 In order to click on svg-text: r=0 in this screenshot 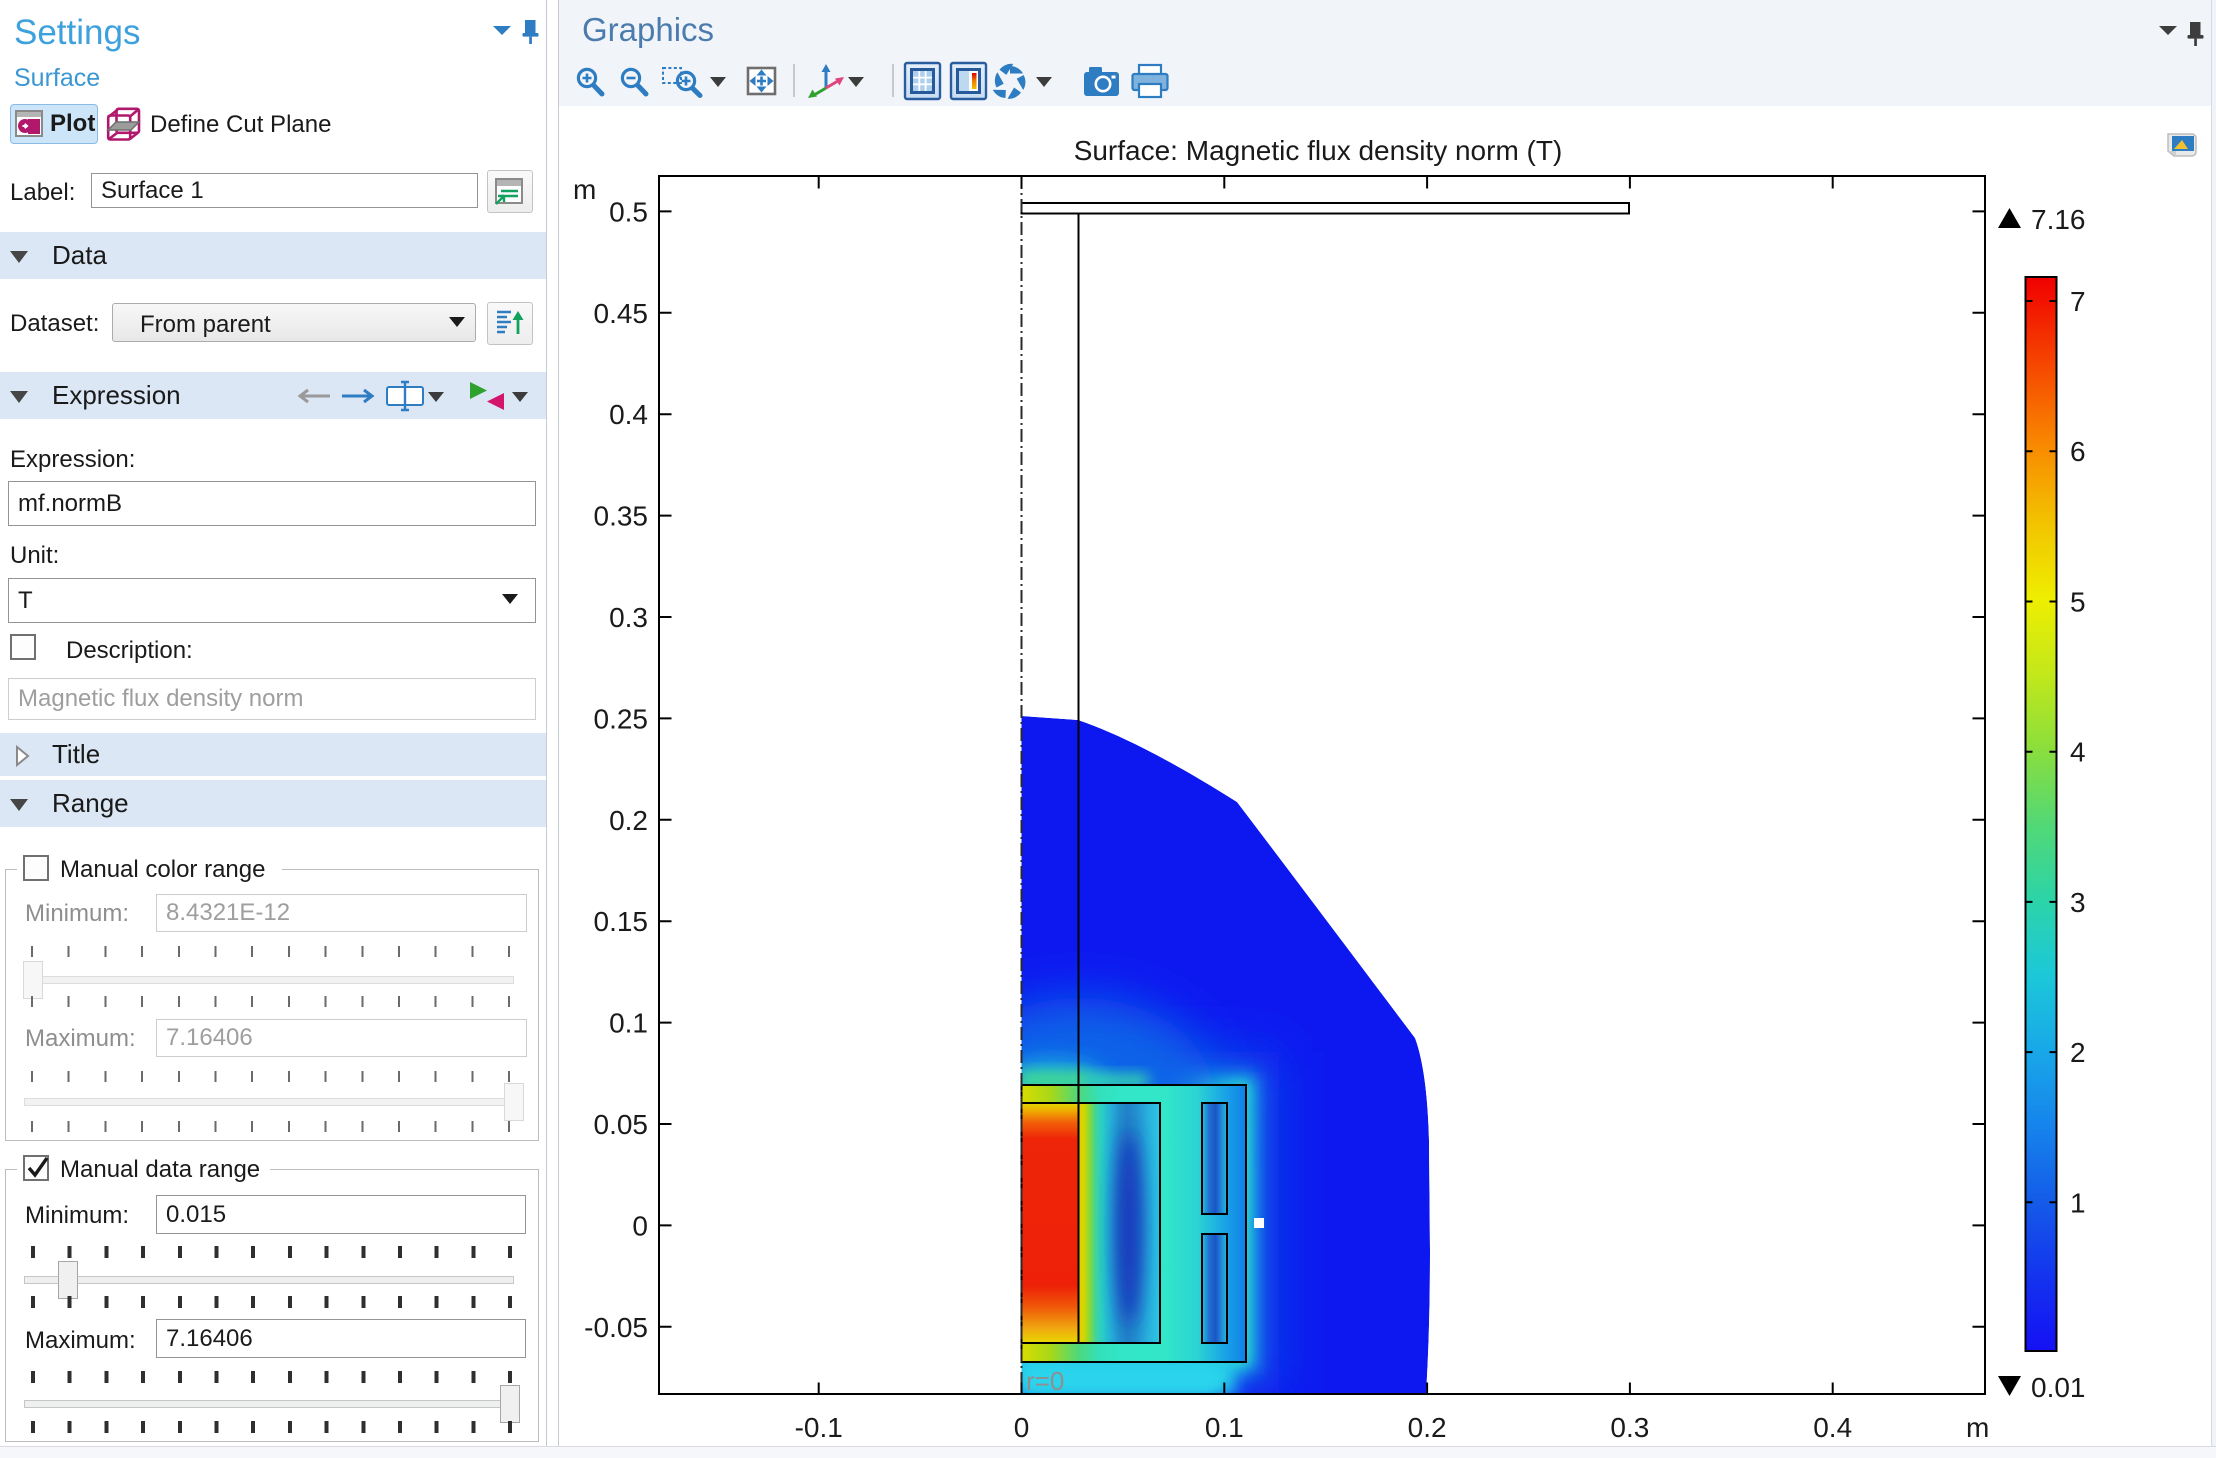, I will do `click(1045, 1381)`.